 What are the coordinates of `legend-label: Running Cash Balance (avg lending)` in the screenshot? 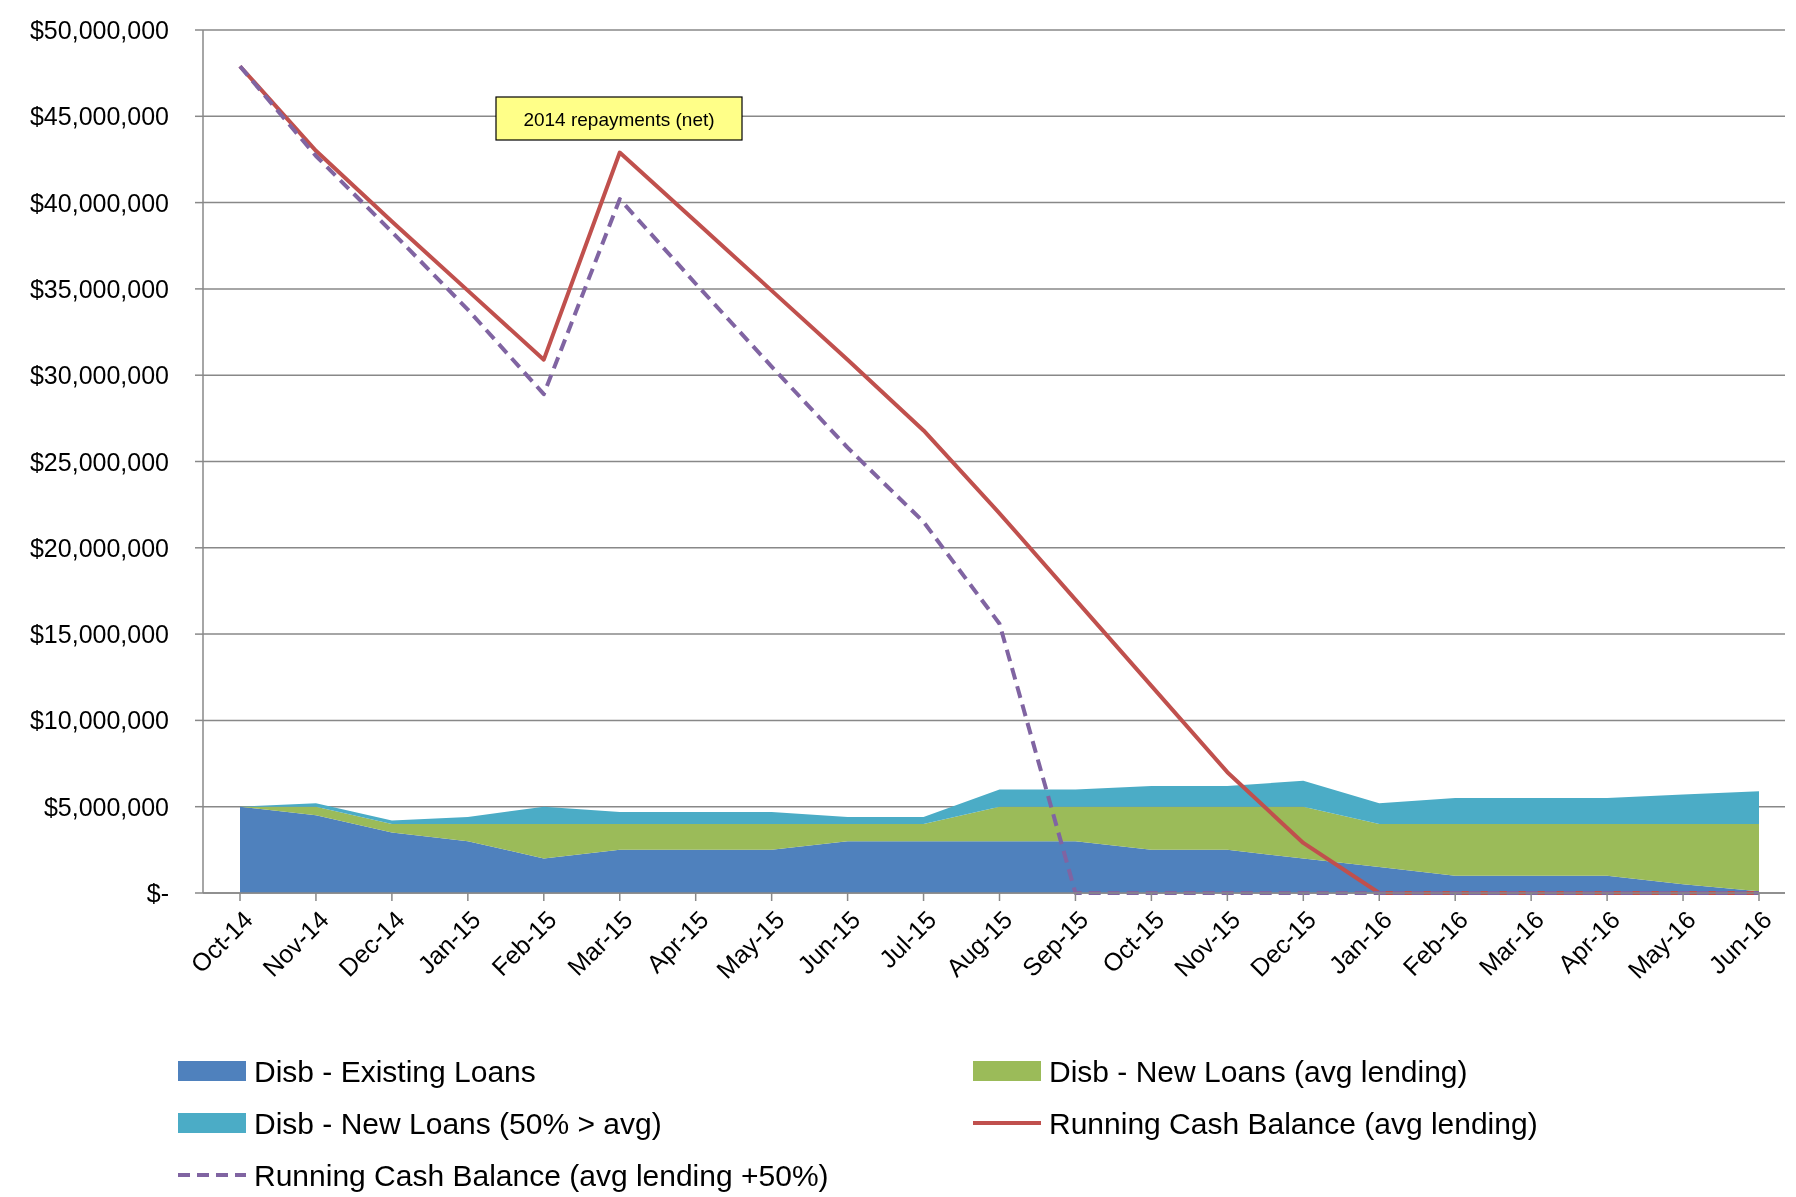 It's located at (1293, 1123).